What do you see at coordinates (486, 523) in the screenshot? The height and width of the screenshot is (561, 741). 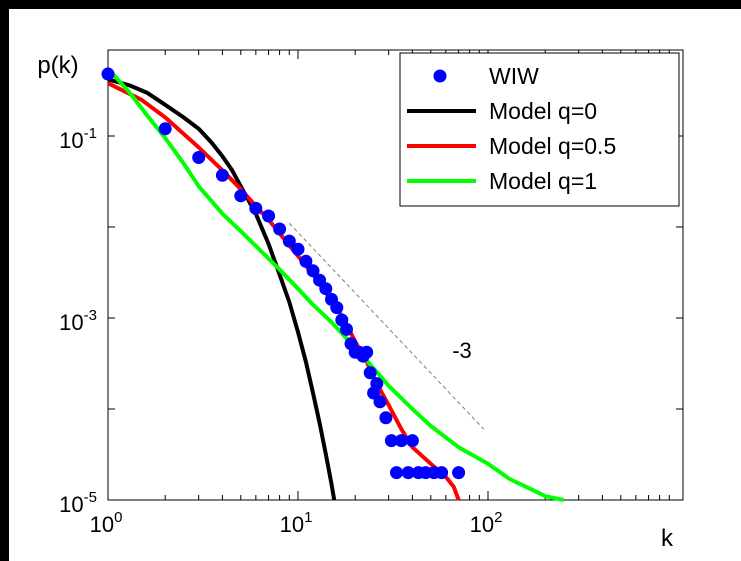 I see `x-tick-label: 10²` at bounding box center [486, 523].